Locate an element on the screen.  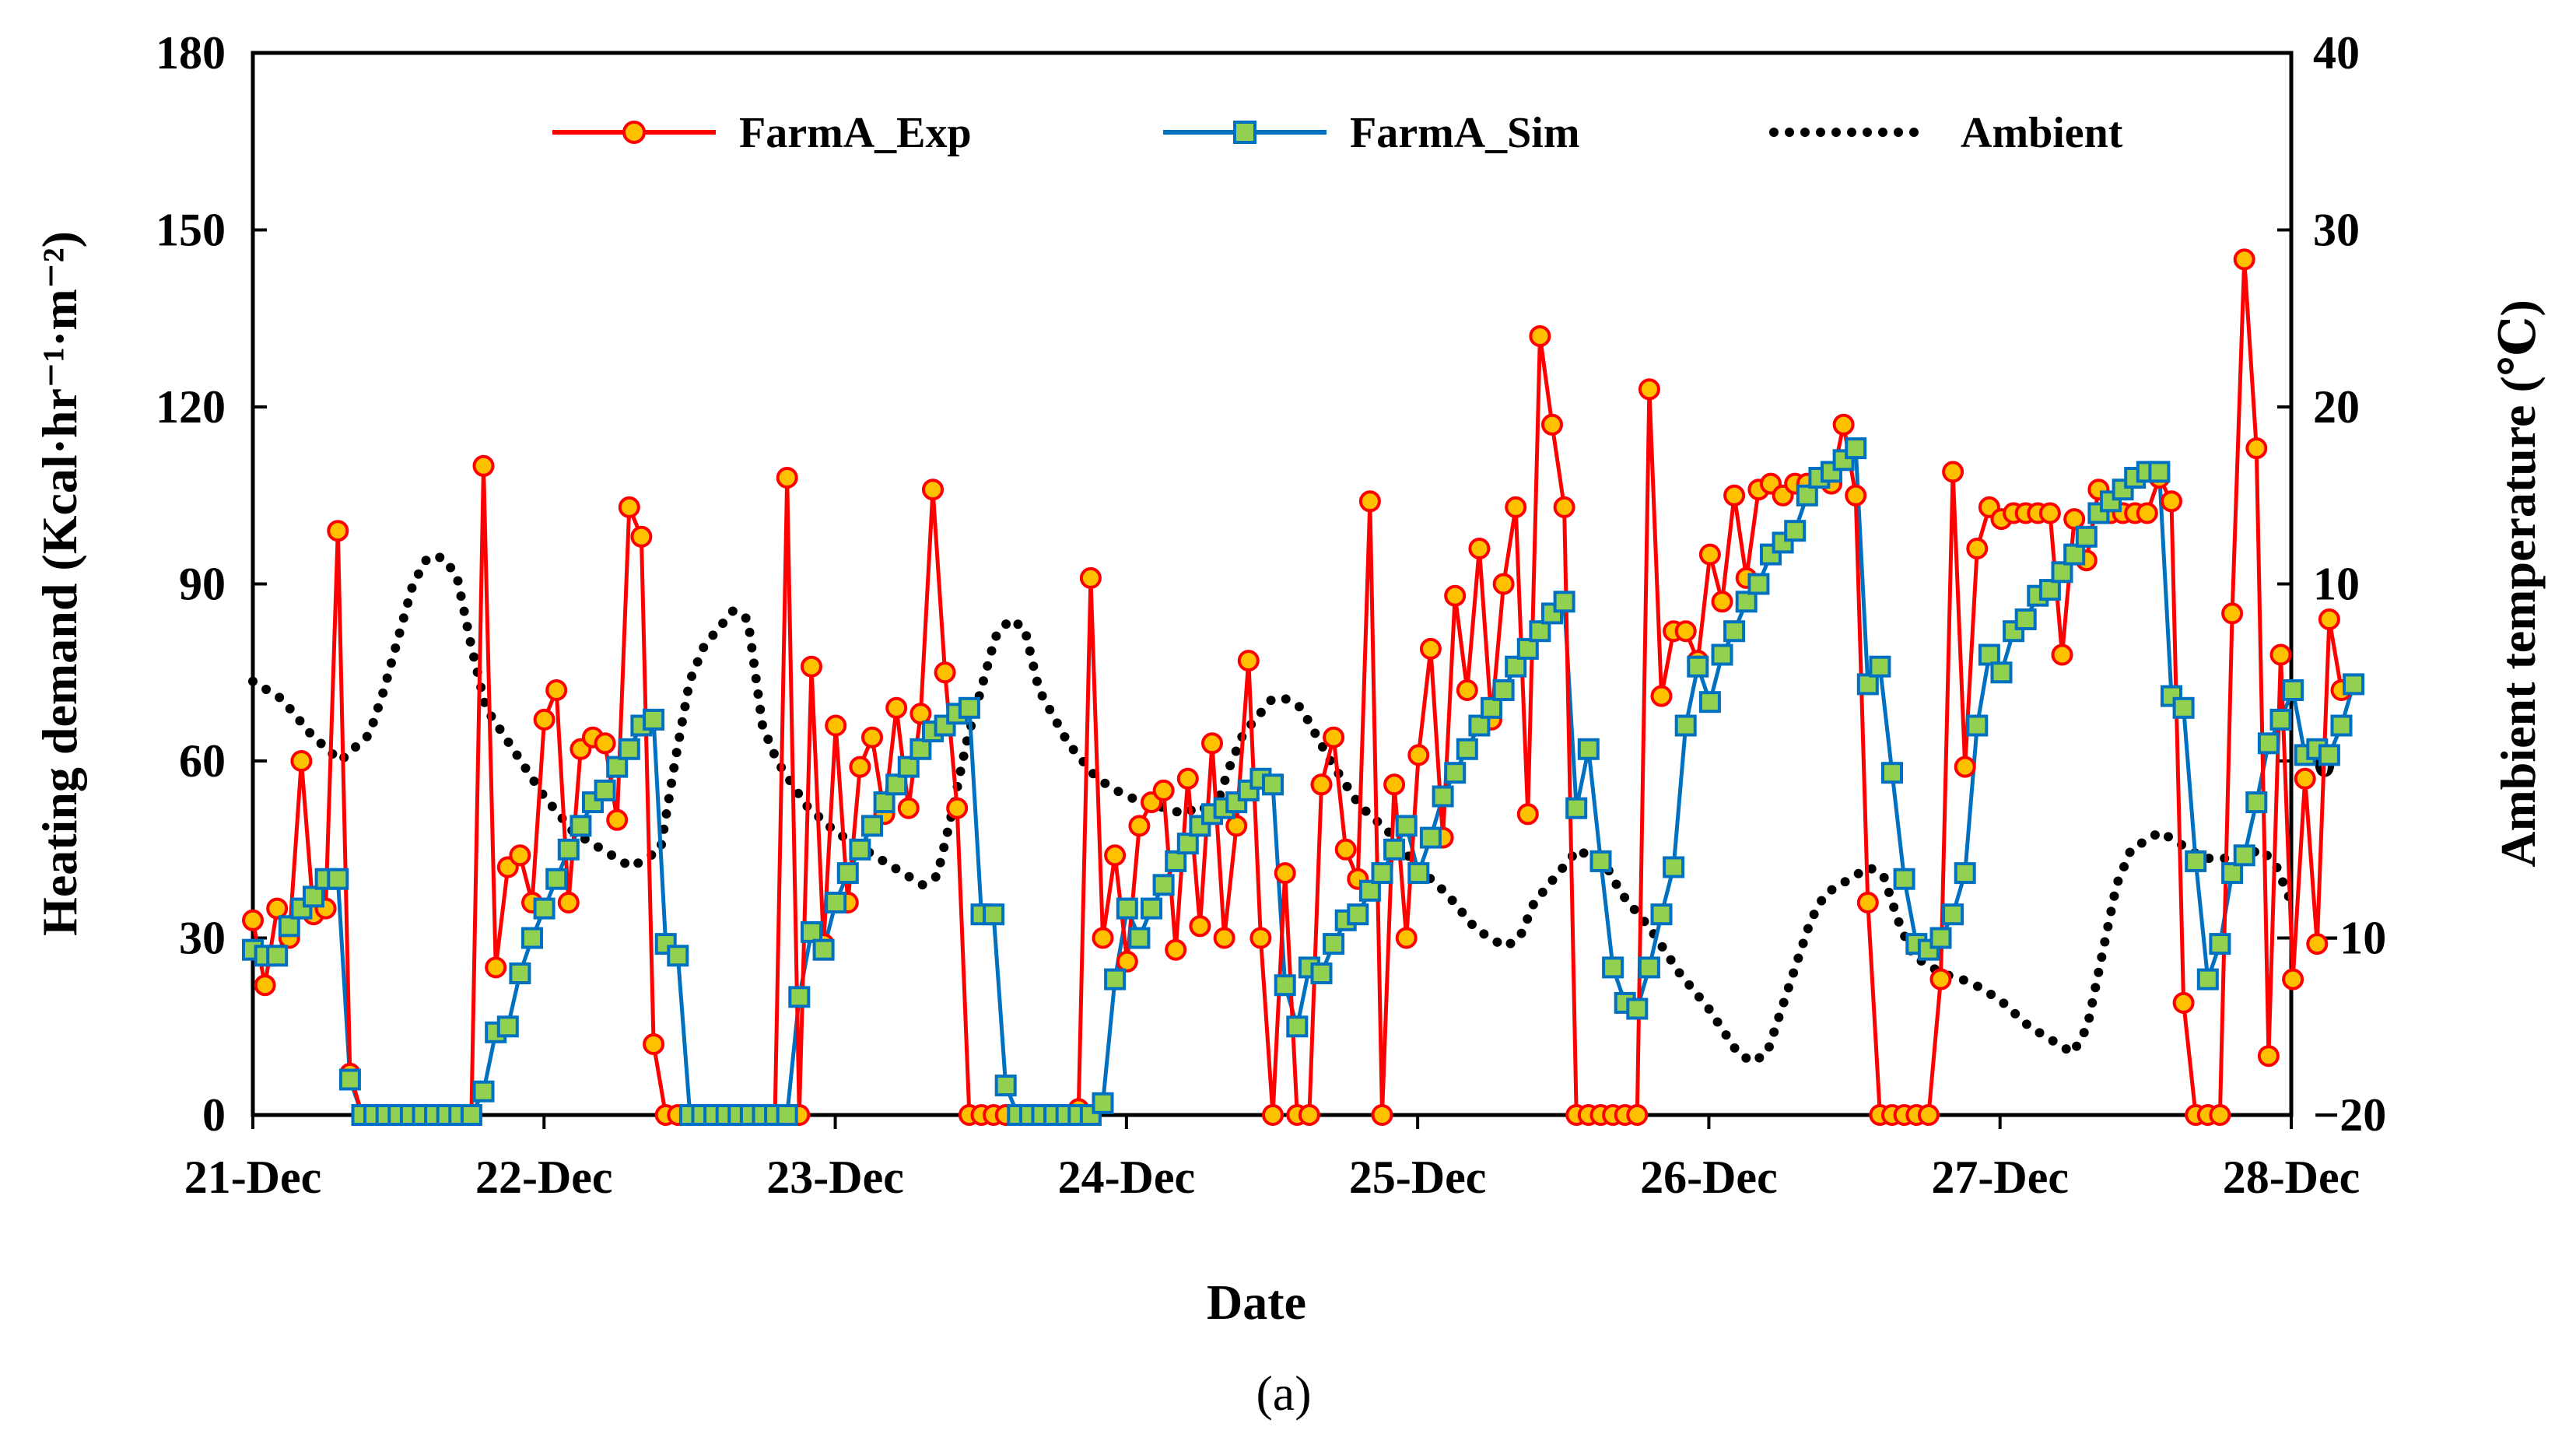
y2-tick-label: −20 is located at coordinates (2350, 1115).